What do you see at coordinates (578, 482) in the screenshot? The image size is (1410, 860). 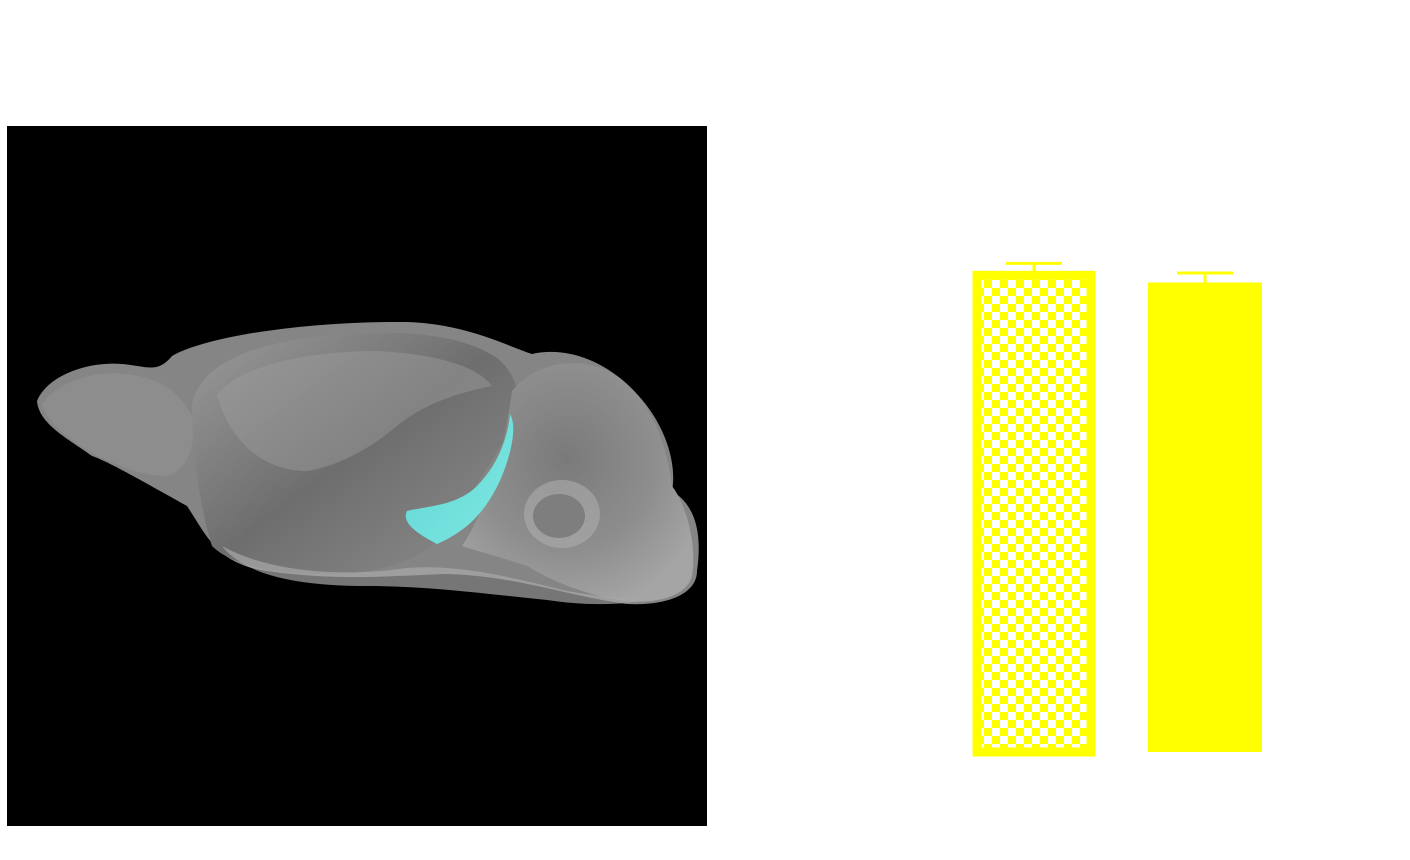 I see `brain-cerebellum` at bounding box center [578, 482].